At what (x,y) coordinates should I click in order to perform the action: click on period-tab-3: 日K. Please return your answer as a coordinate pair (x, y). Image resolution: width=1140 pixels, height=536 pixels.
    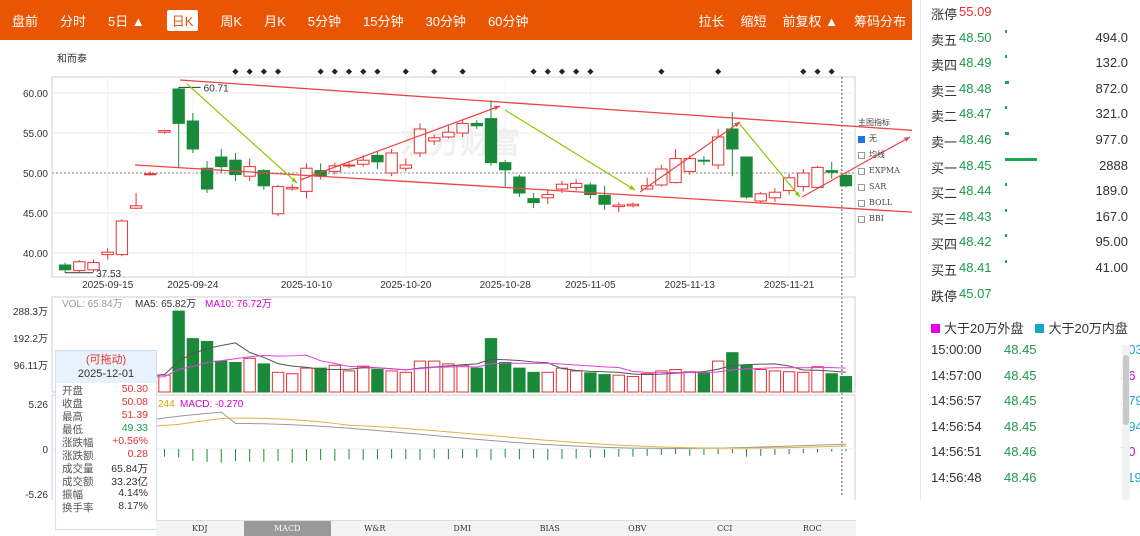
    Looking at the image, I should click on (182, 20).